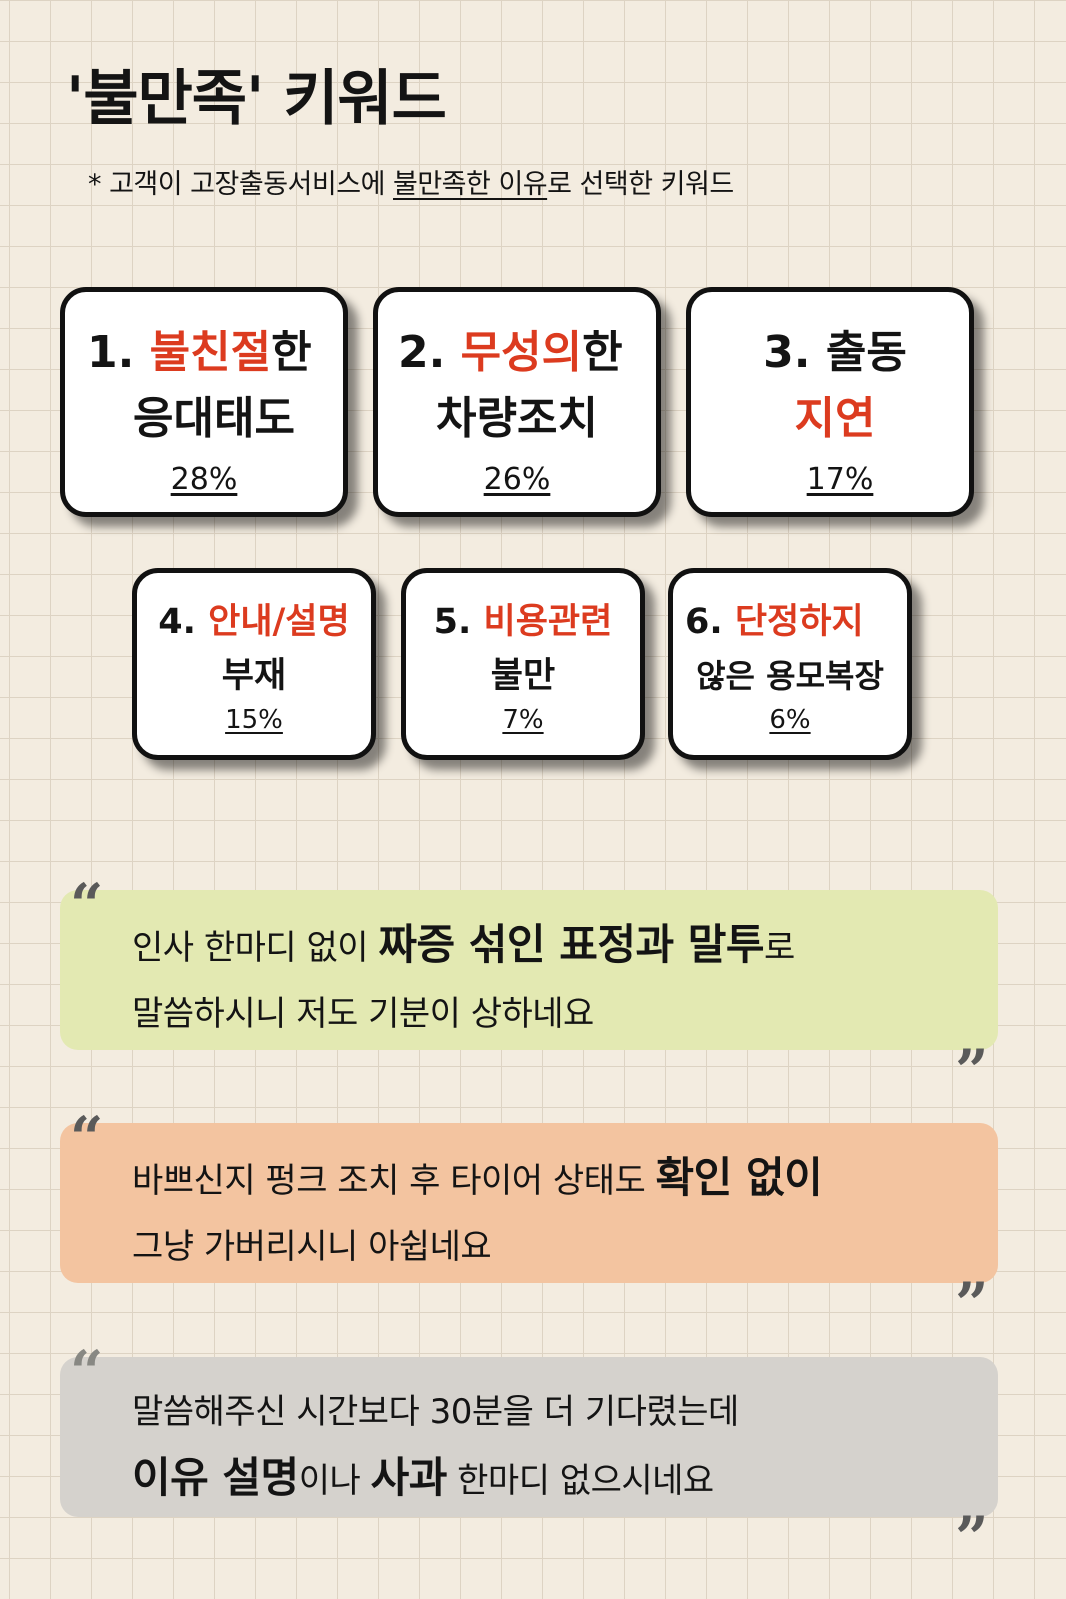  What do you see at coordinates (523, 720) in the screenshot?
I see `keyword-percent: 7%` at bounding box center [523, 720].